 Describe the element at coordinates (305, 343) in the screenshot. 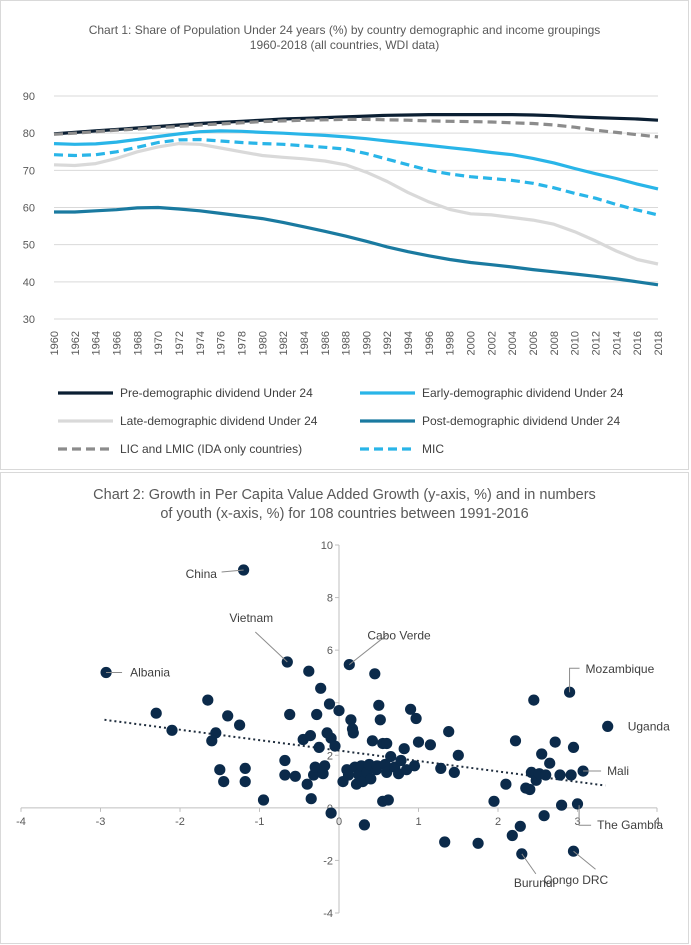

I see `chart1-xtick-12: 1984` at that location.